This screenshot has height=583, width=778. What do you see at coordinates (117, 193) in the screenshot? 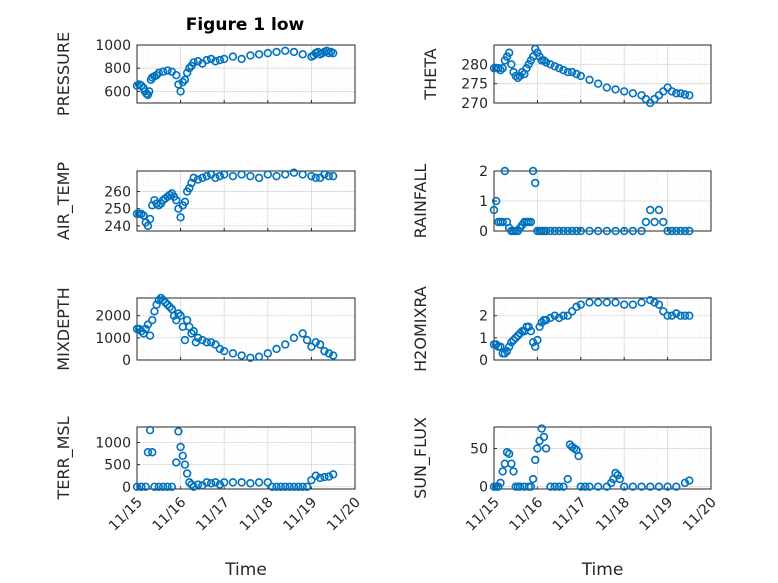
I see `y-tick-label: 260` at bounding box center [117, 193].